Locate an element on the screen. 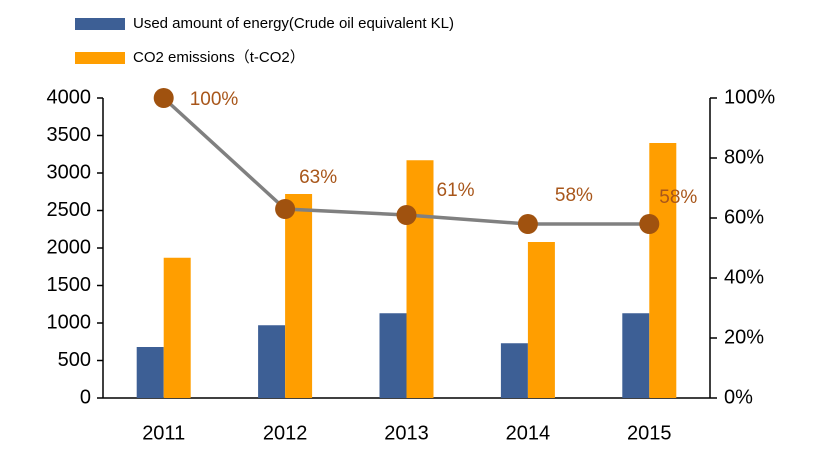 This screenshot has width=817, height=449. y-tick-label: 2000 is located at coordinates (69, 247).